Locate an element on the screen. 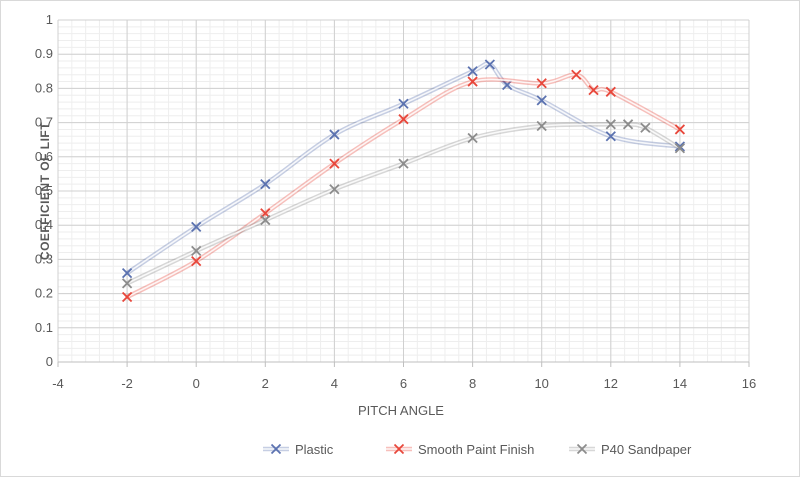 The width and height of the screenshot is (800, 478). x-axis-title: PITCH ANGLE is located at coordinates (401, 410).